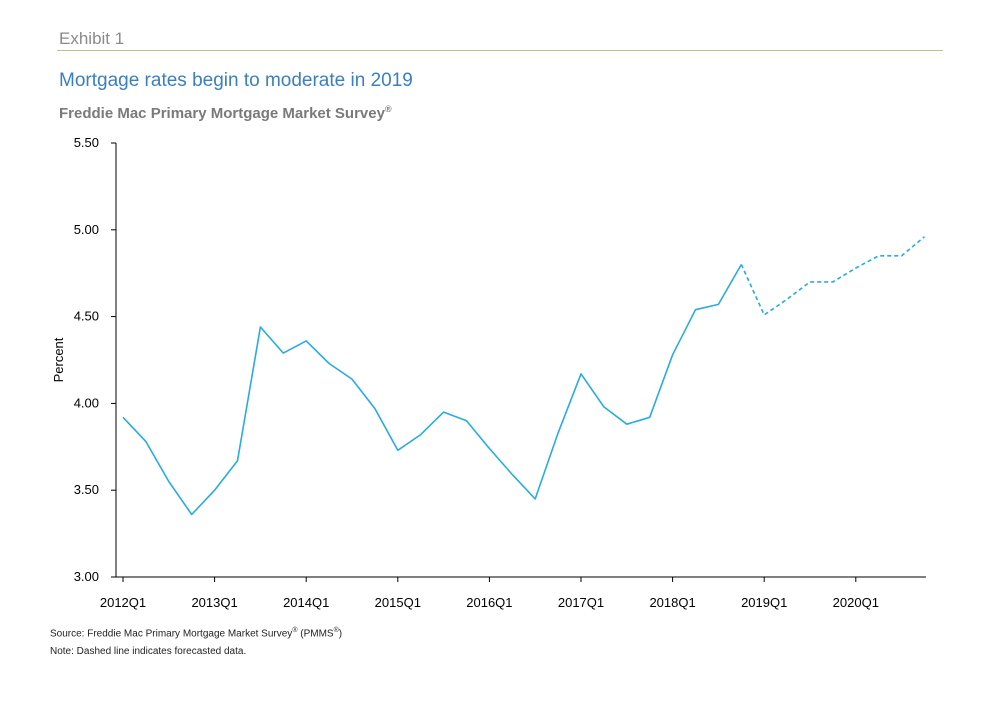 The width and height of the screenshot is (1000, 706). Describe the element at coordinates (336, 630) in the screenshot. I see `source-abbr-registered-mark: ®` at that location.